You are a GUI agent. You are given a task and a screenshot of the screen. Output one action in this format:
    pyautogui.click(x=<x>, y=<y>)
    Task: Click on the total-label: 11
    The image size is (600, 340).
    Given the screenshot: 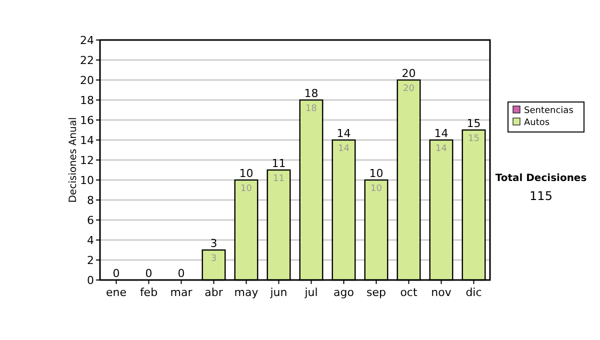 What is the action you would take?
    pyautogui.click(x=279, y=163)
    